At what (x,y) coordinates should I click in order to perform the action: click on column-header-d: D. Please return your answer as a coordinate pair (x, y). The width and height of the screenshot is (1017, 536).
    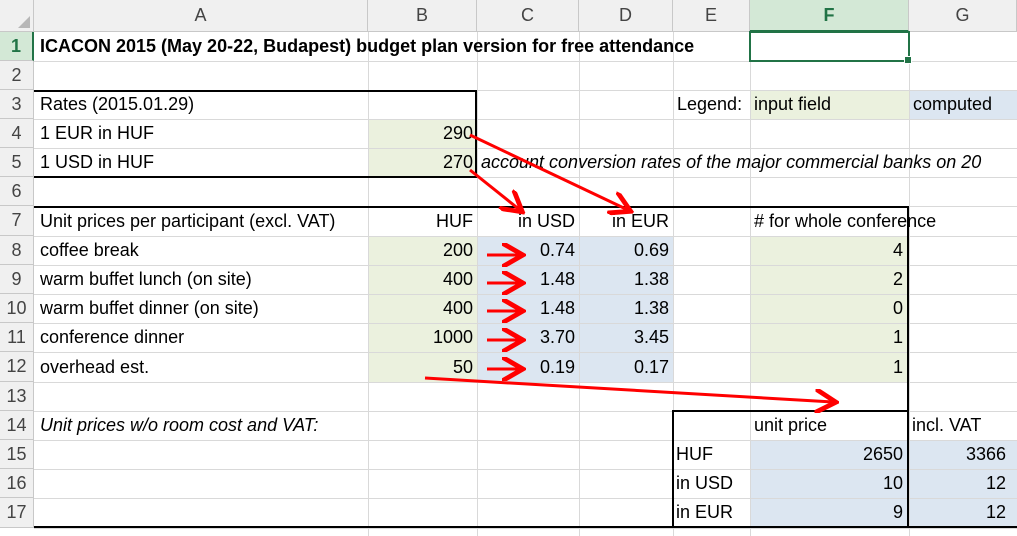
    Looking at the image, I should click on (626, 16).